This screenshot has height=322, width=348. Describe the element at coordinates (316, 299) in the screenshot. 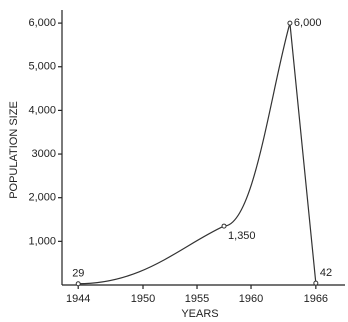

I see `x-tick-label: 1966` at that location.